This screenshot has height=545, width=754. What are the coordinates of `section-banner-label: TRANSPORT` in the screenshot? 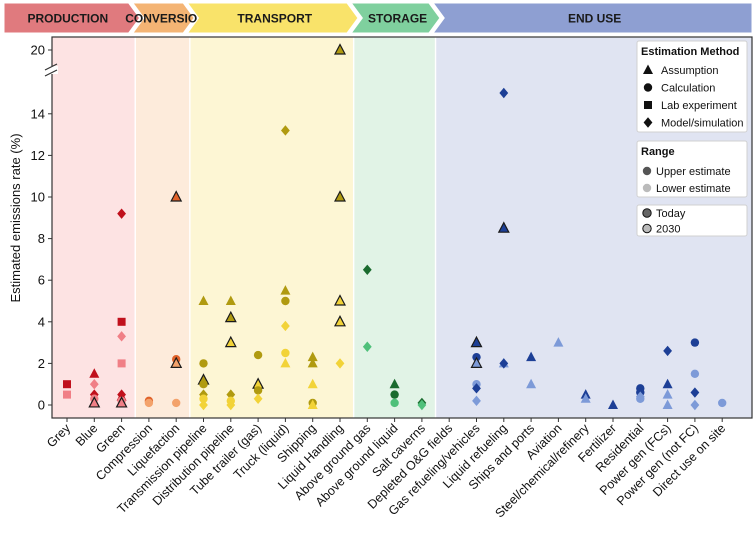 It's located at (274, 19).